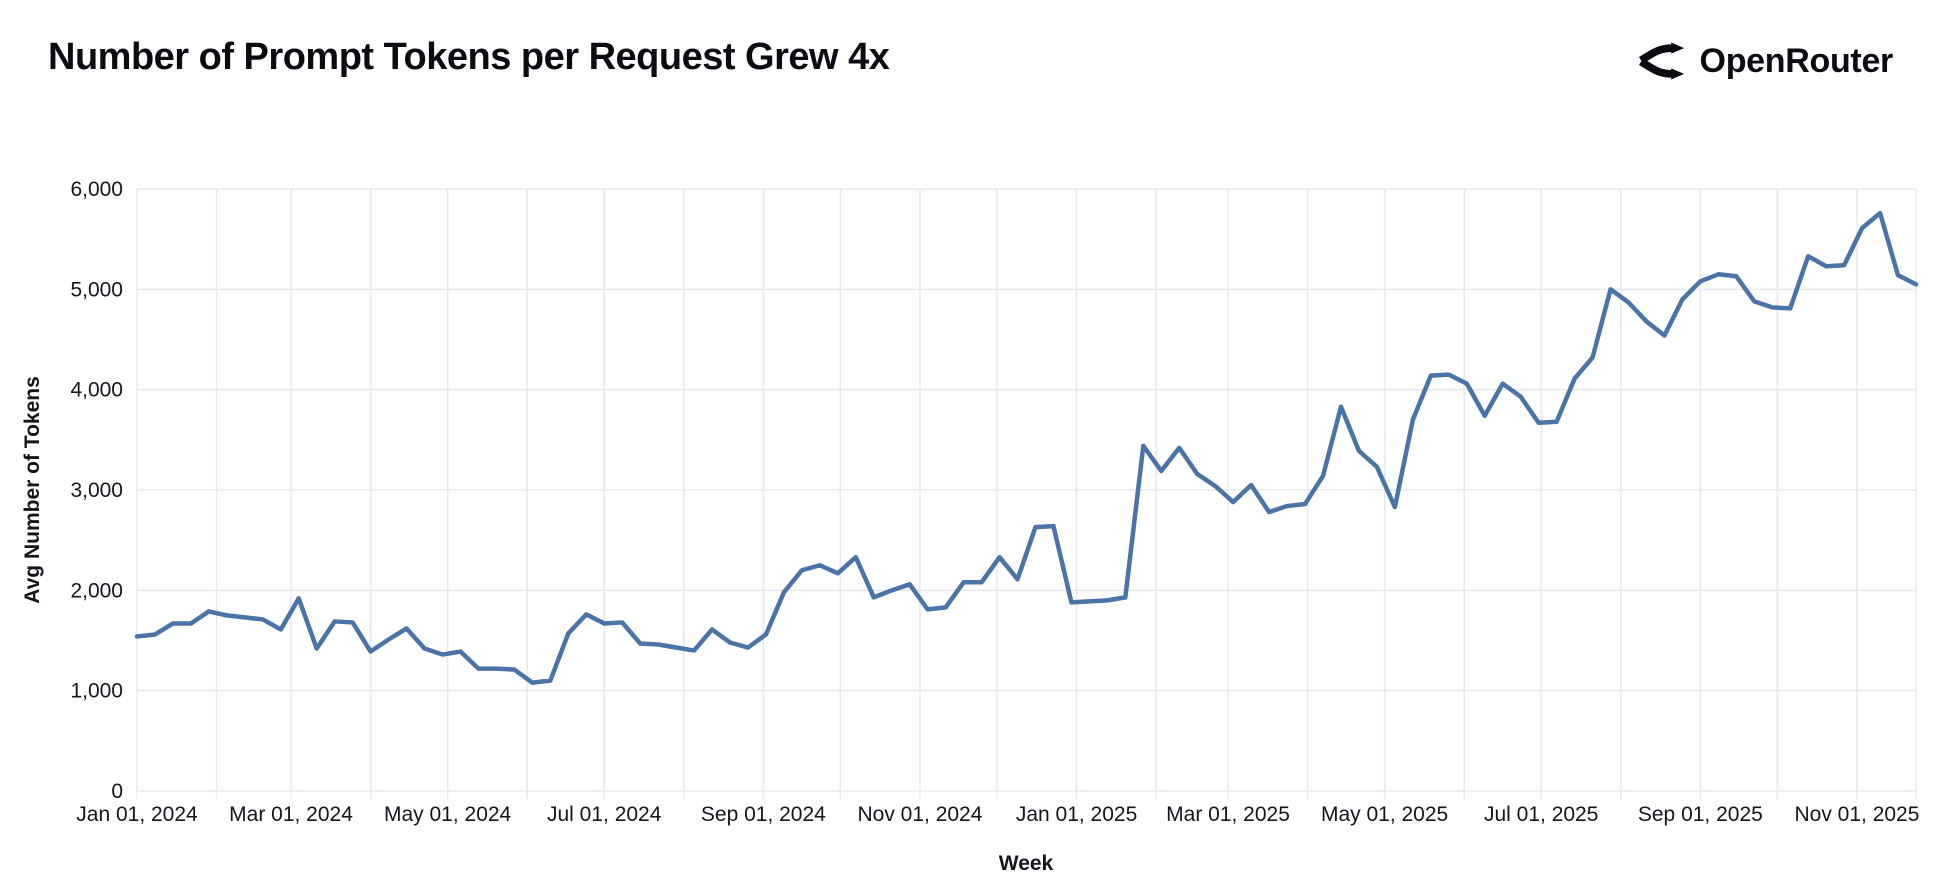  I want to click on brand-logo: OpenRouter, so click(1764, 61).